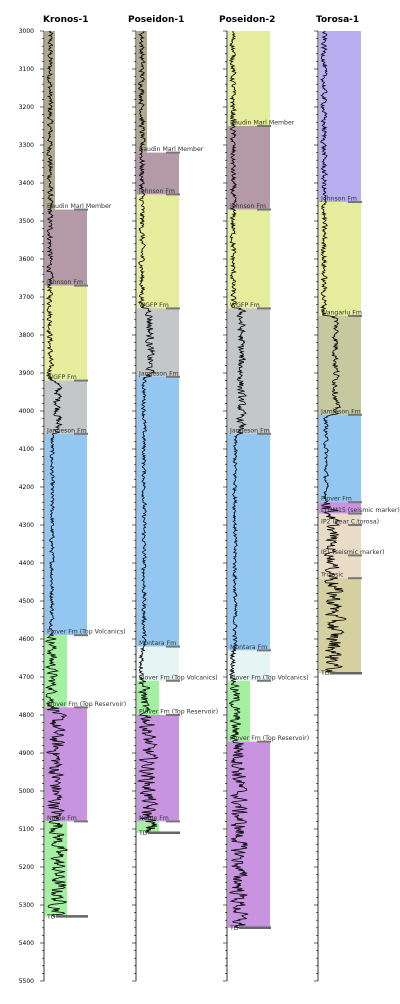  What do you see at coordinates (26, 107) in the screenshot?
I see `depth-tick-label: 3200` at bounding box center [26, 107].